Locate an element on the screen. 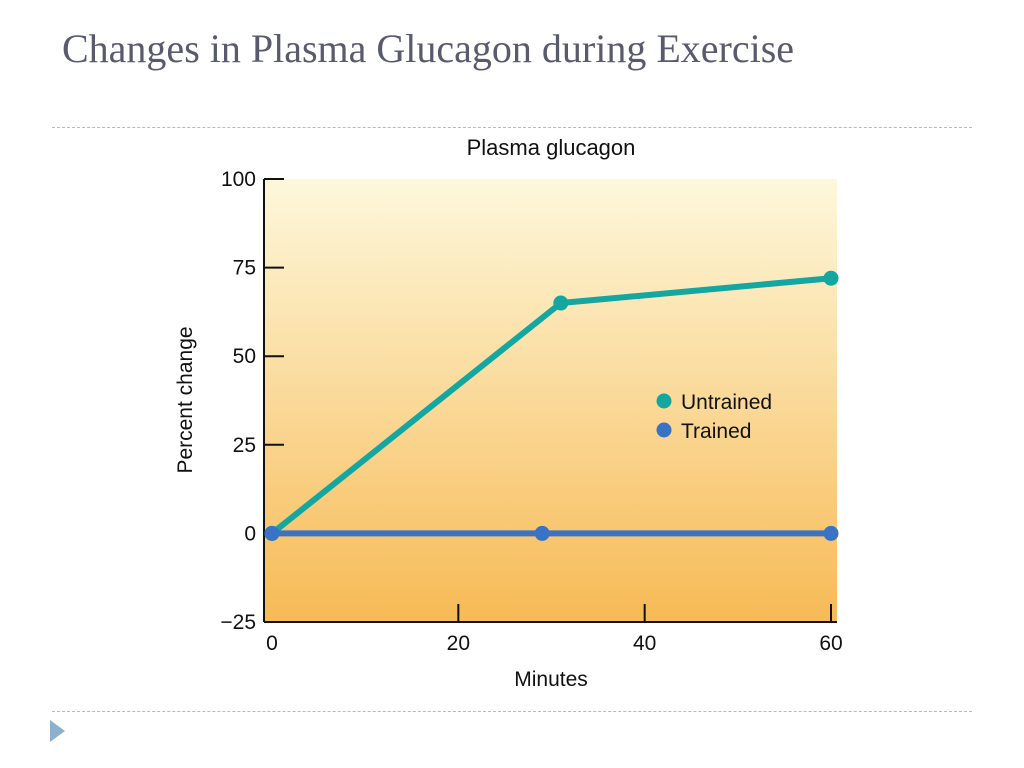  y-axis-label: Percent change is located at coordinates (185, 399).